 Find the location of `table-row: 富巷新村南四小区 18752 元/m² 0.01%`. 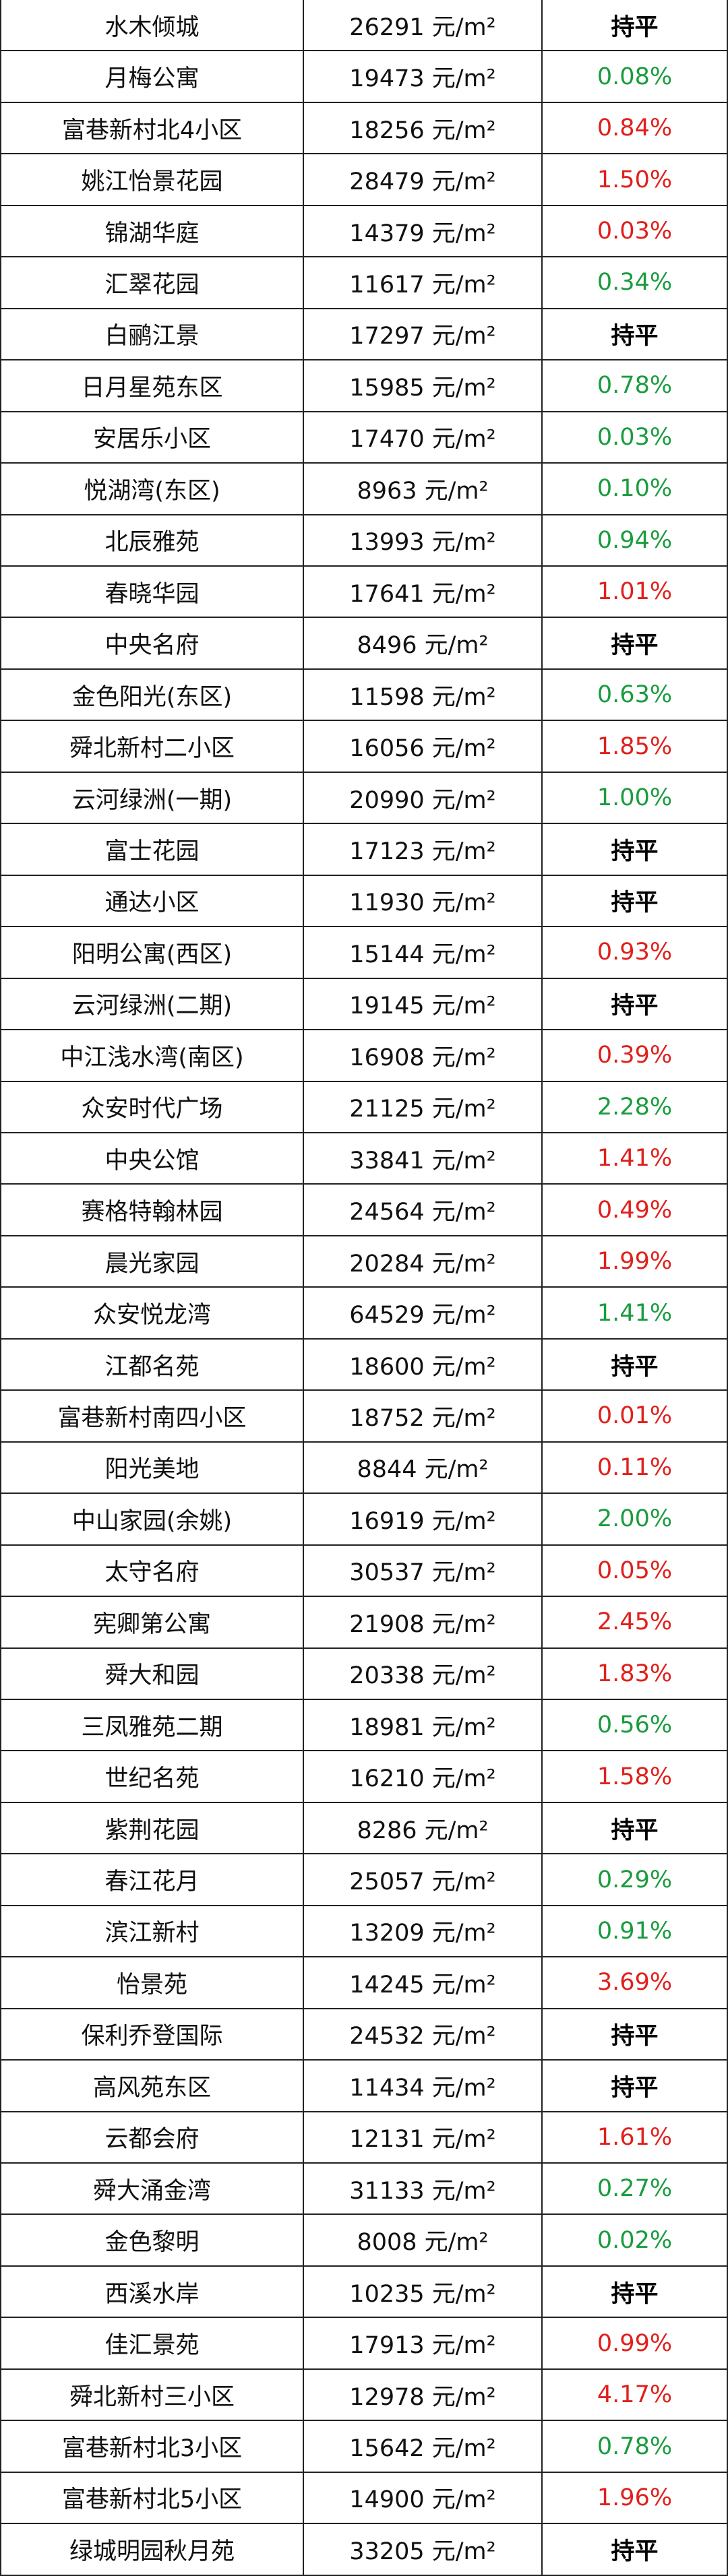

table-row: 富巷新村南四小区 18752 元/m² 0.01% is located at coordinates (364, 1417).